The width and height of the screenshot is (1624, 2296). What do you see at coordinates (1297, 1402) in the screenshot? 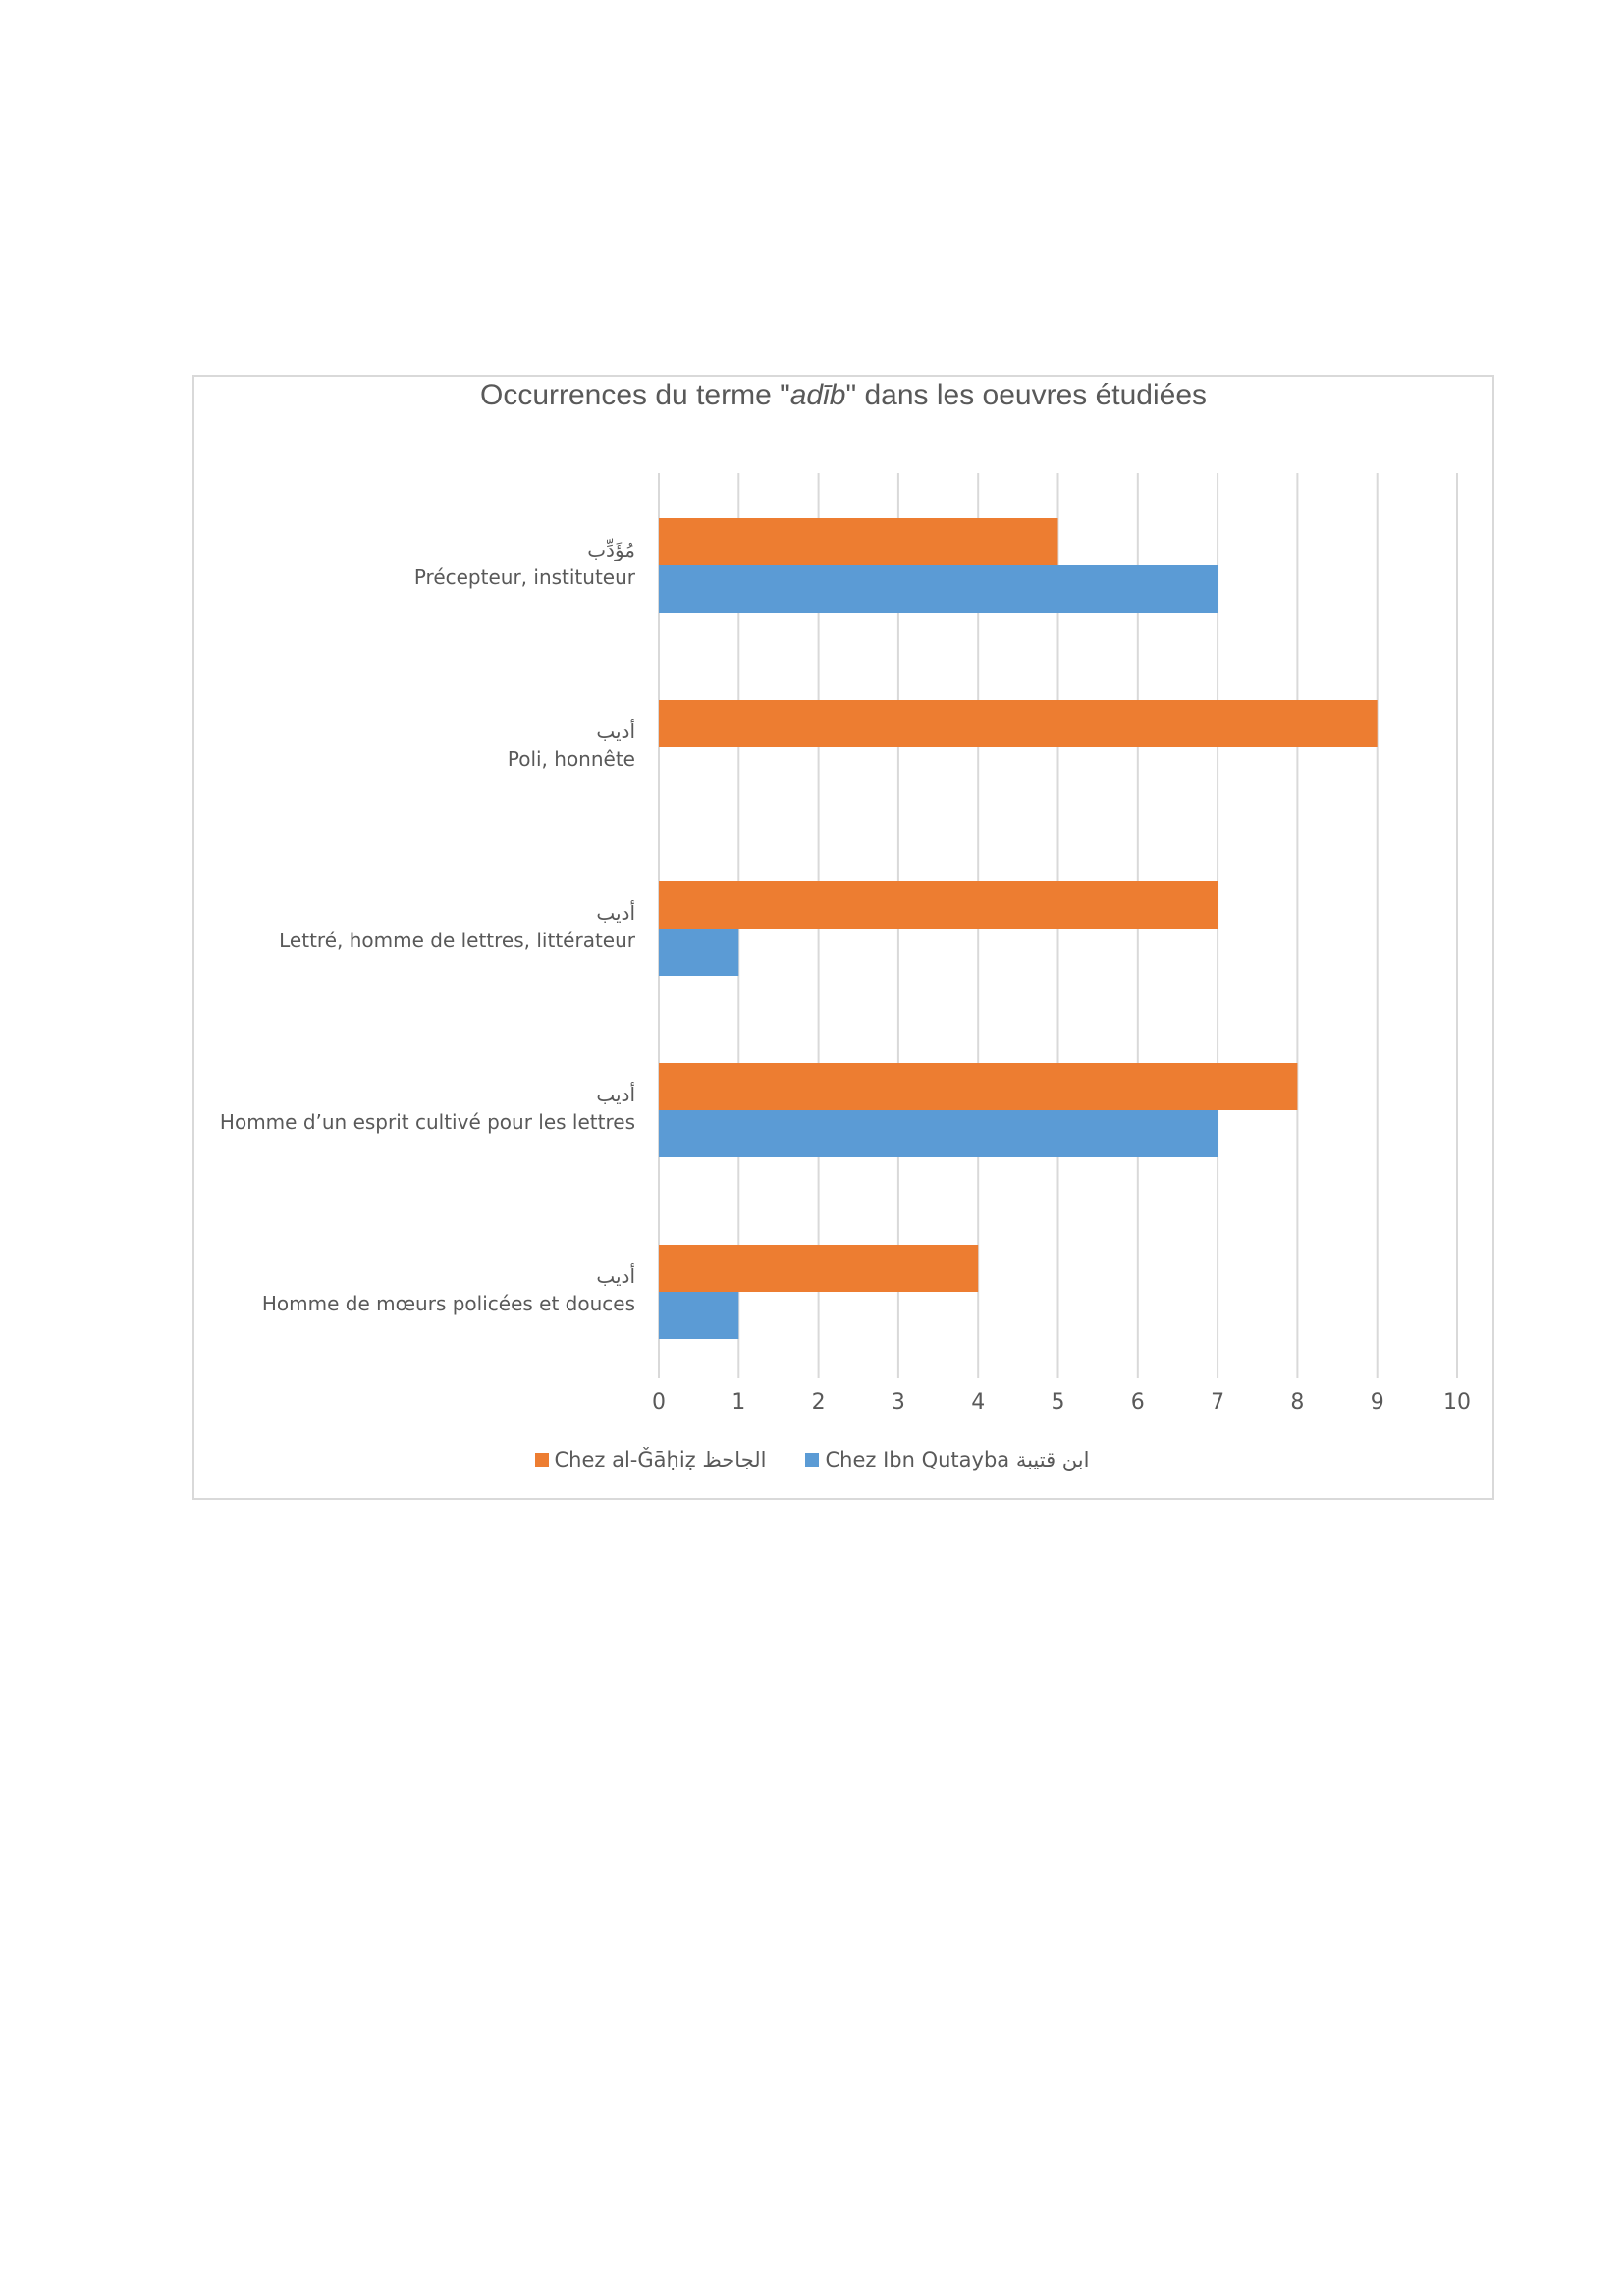
I see `x-tick-8: 8` at bounding box center [1297, 1402].